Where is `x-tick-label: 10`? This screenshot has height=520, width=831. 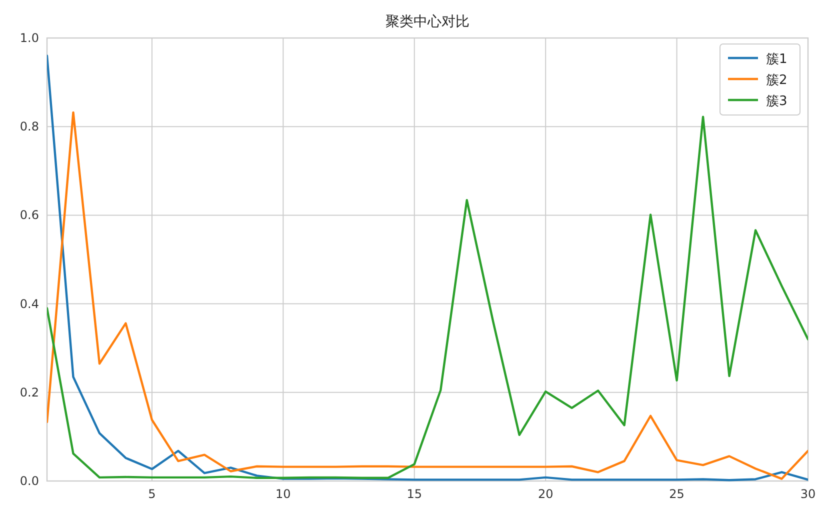 x-tick-label: 10 is located at coordinates (283, 494).